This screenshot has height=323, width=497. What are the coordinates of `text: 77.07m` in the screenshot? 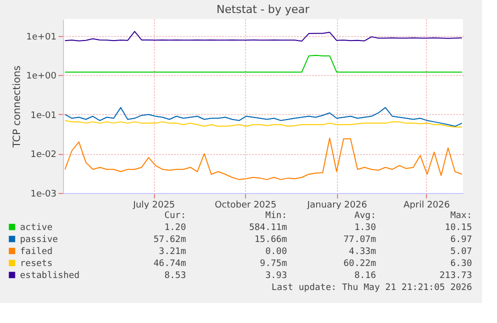 It's located at (359, 240).